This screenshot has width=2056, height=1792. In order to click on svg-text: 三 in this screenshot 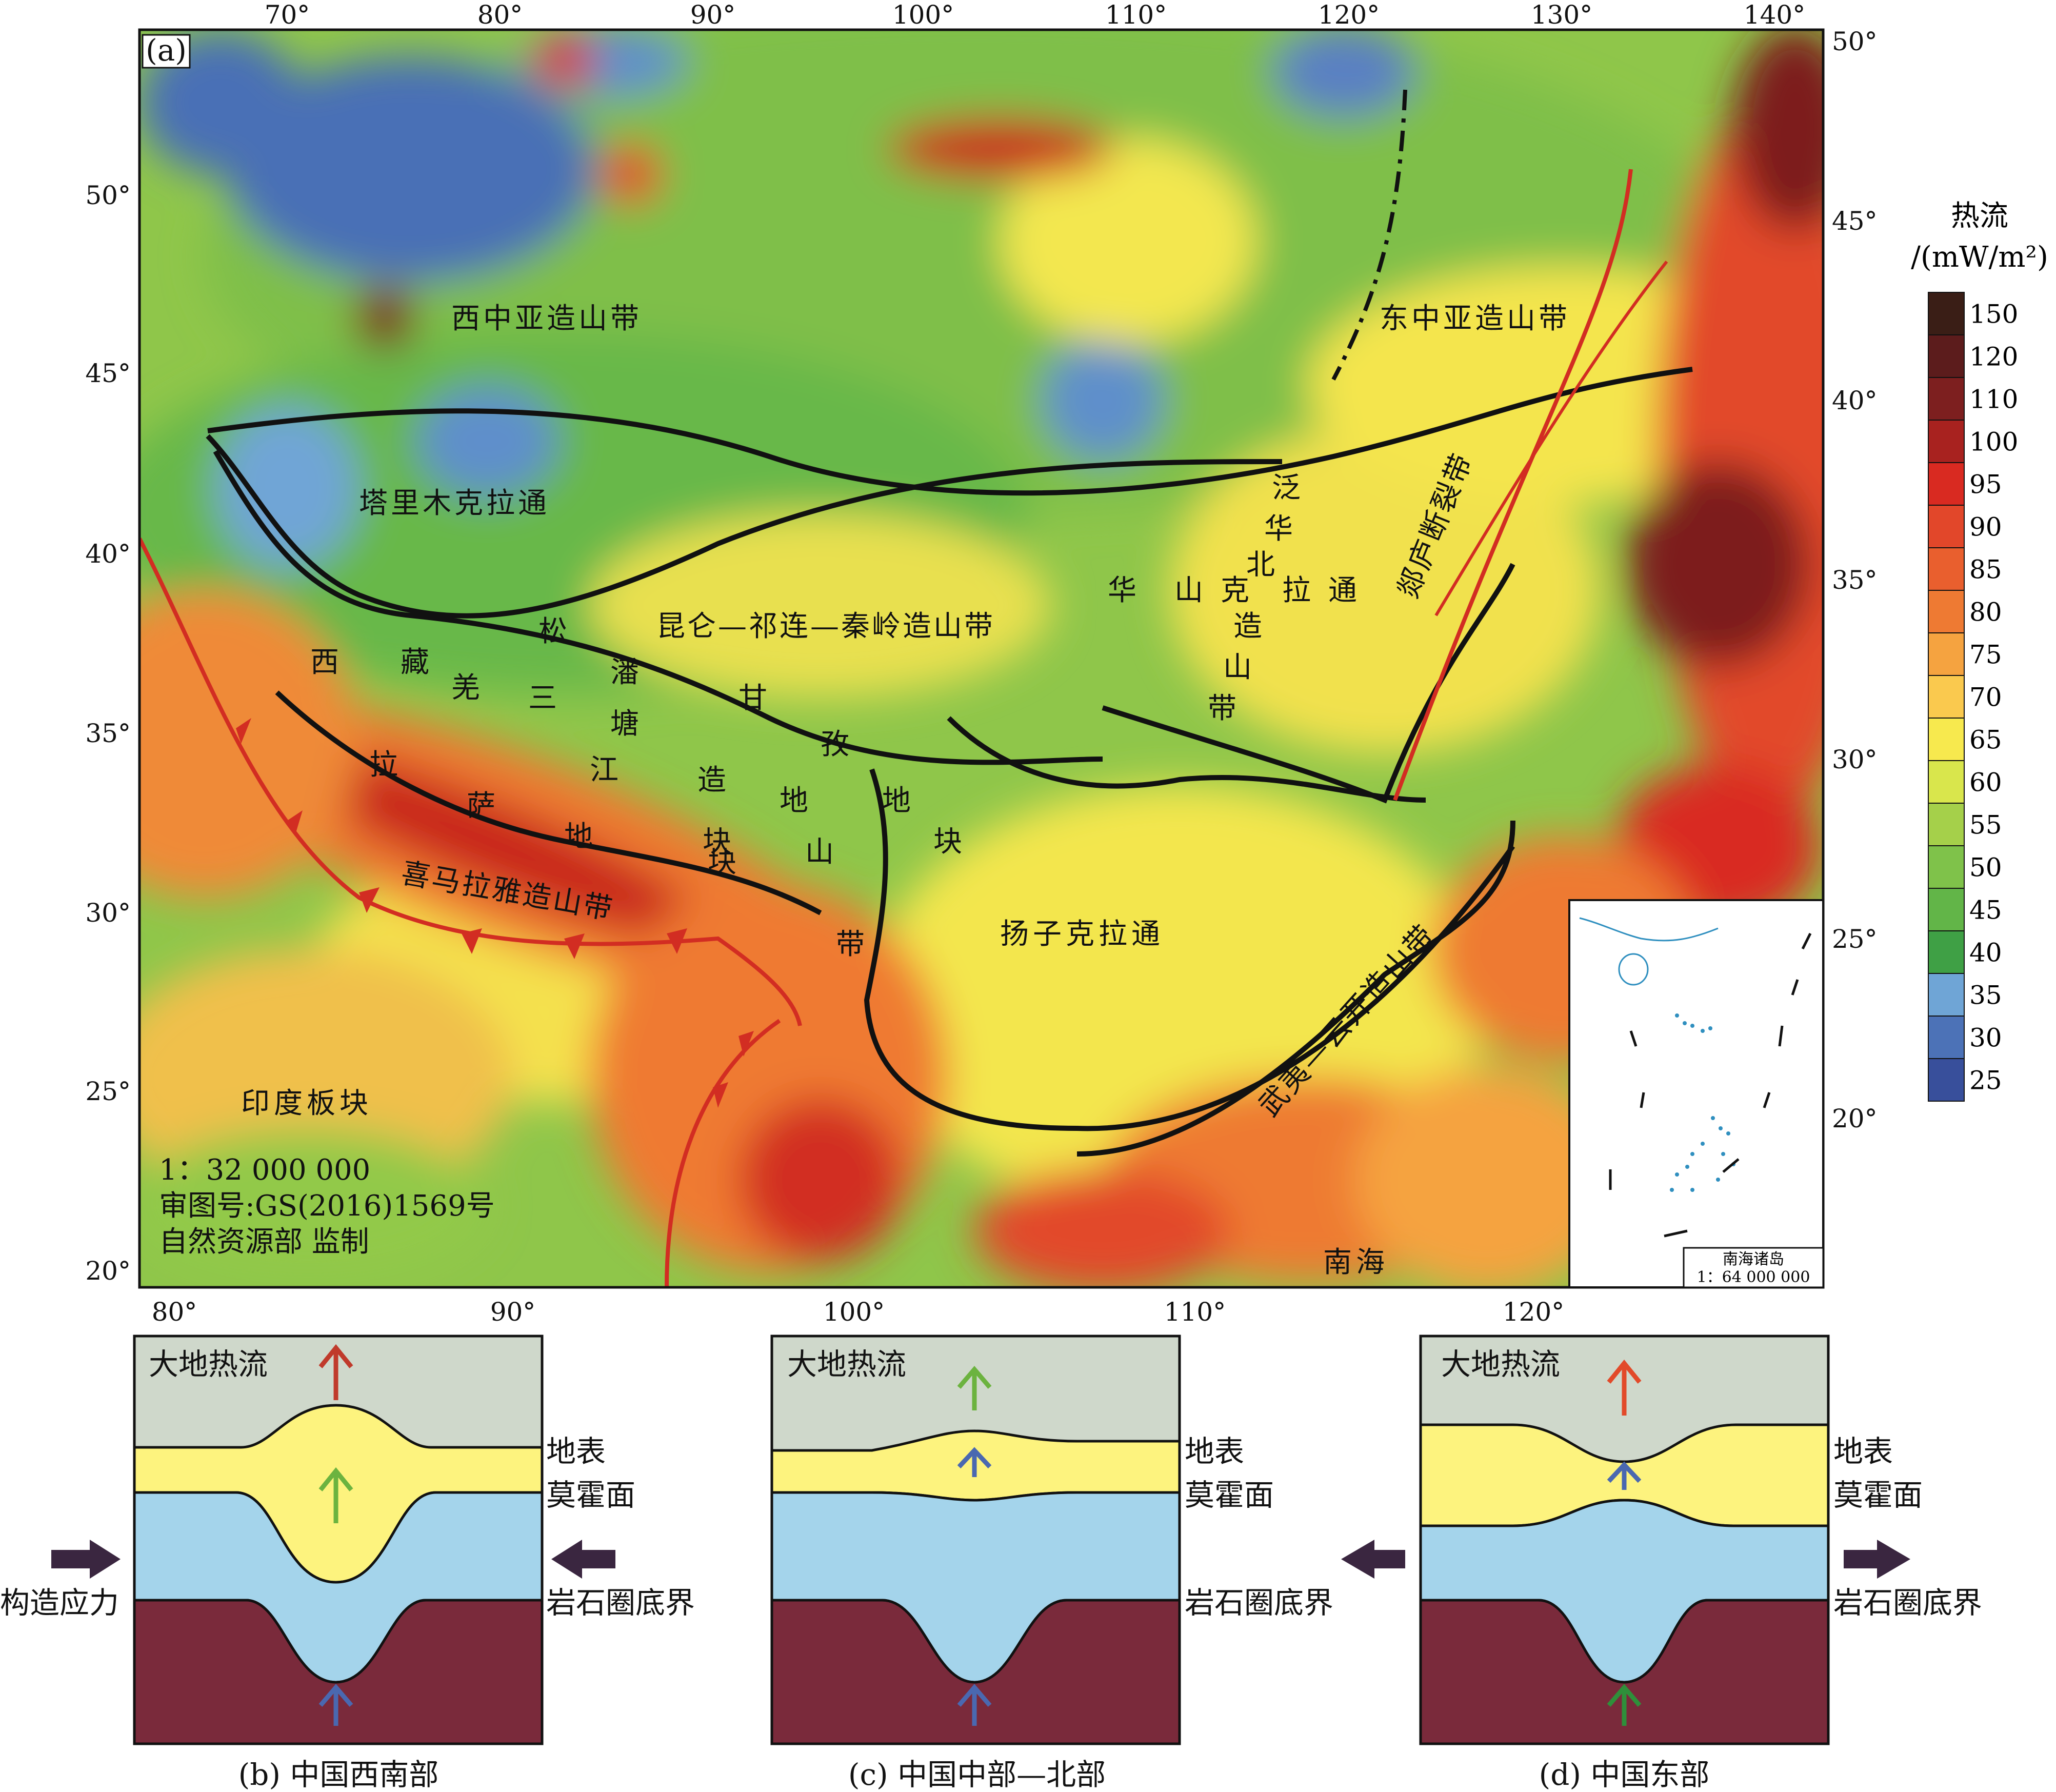, I will do `click(542, 699)`.